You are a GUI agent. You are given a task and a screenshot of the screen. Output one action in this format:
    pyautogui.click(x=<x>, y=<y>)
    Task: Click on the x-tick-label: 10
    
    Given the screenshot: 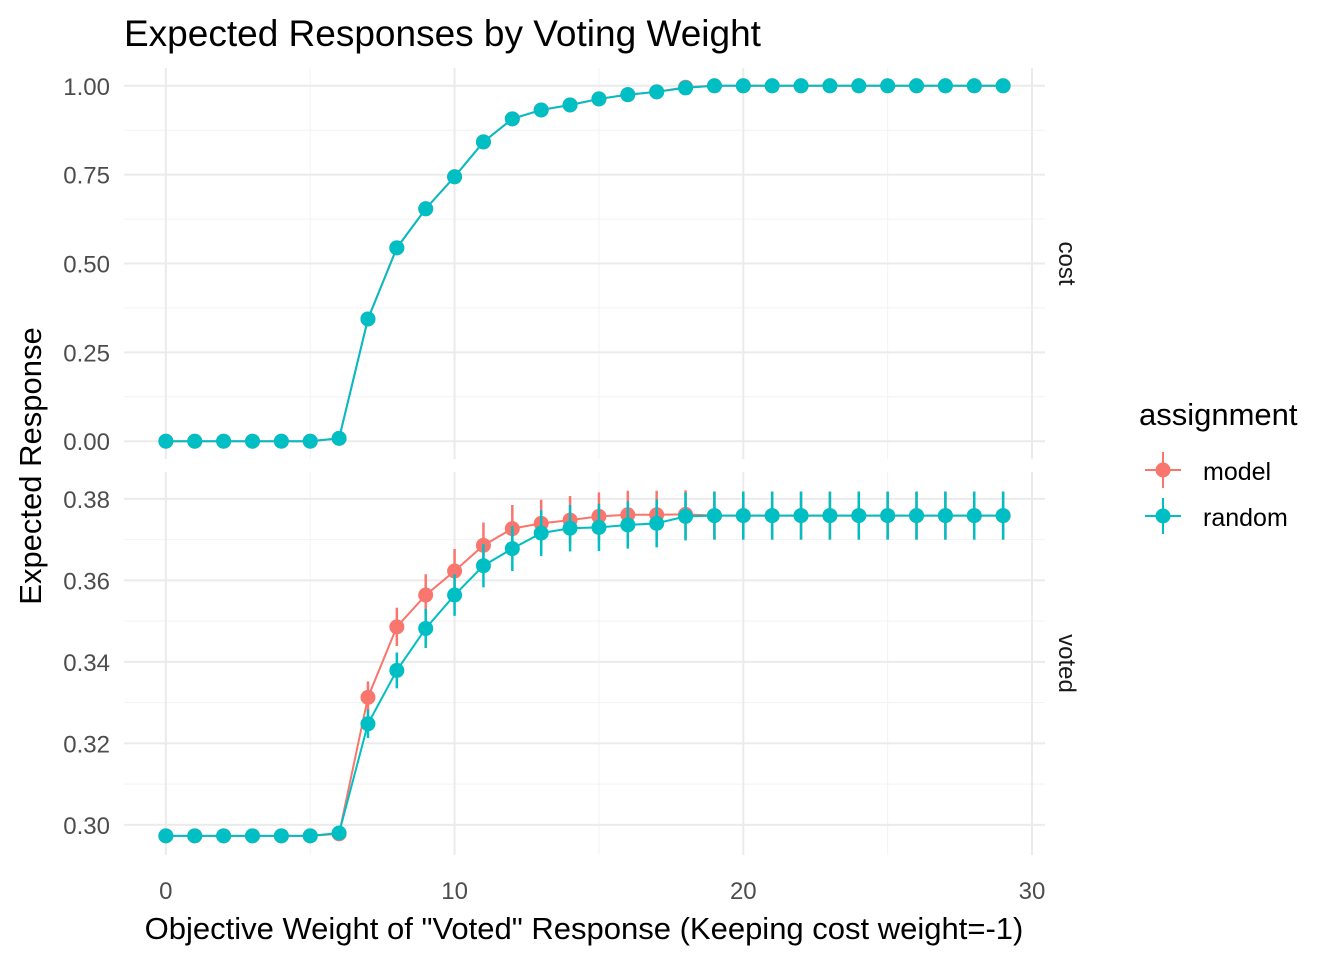 What is the action you would take?
    pyautogui.click(x=454, y=891)
    